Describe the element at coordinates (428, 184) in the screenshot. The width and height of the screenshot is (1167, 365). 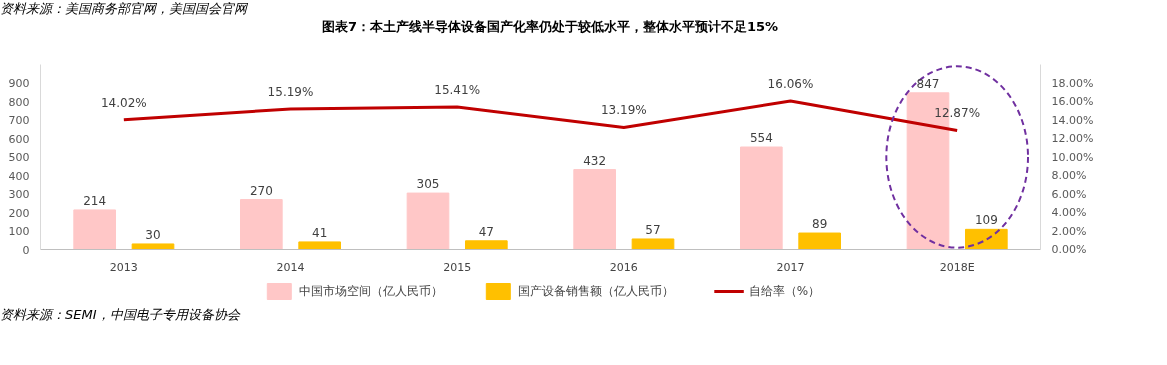
I see `data-label: 305` at that location.